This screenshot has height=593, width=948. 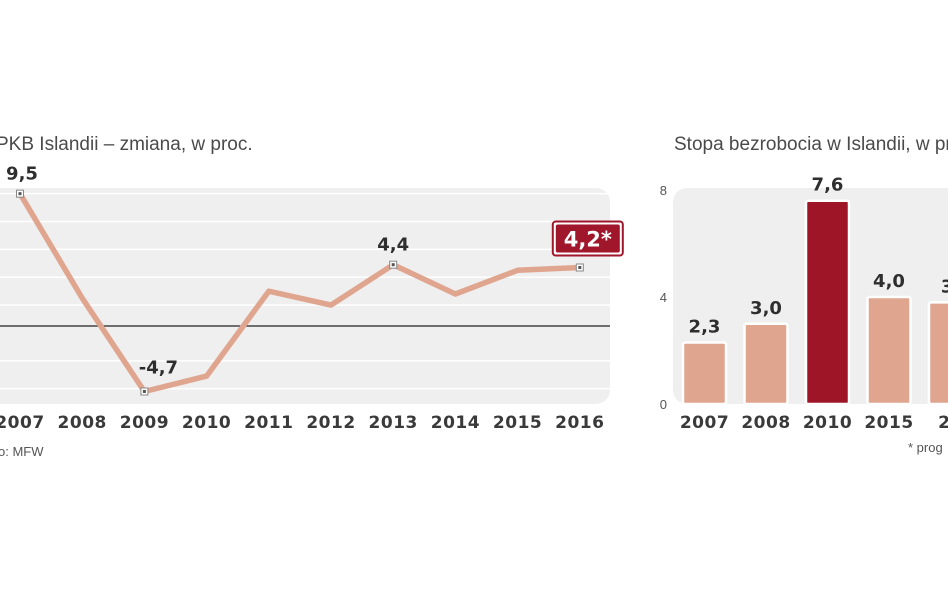 I want to click on gdp-x-tick-label: 2016, so click(x=579, y=423).